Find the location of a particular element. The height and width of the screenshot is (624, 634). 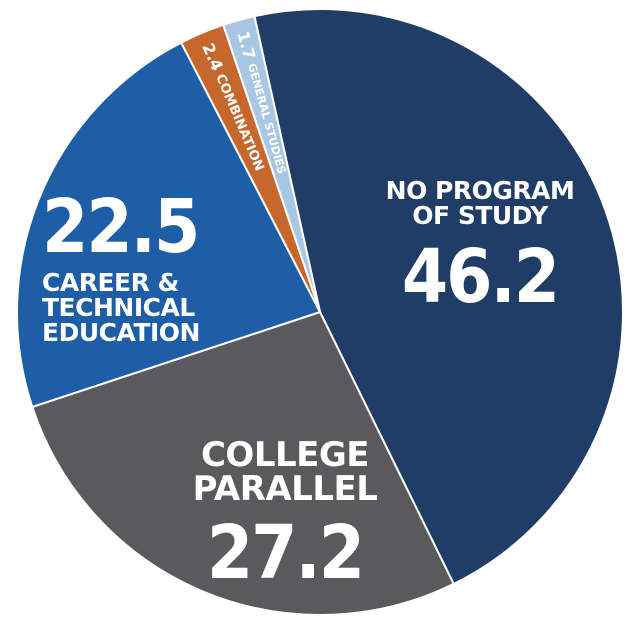

category-label: CAREER & TECHNICAL EDUCATION is located at coordinates (121, 307).